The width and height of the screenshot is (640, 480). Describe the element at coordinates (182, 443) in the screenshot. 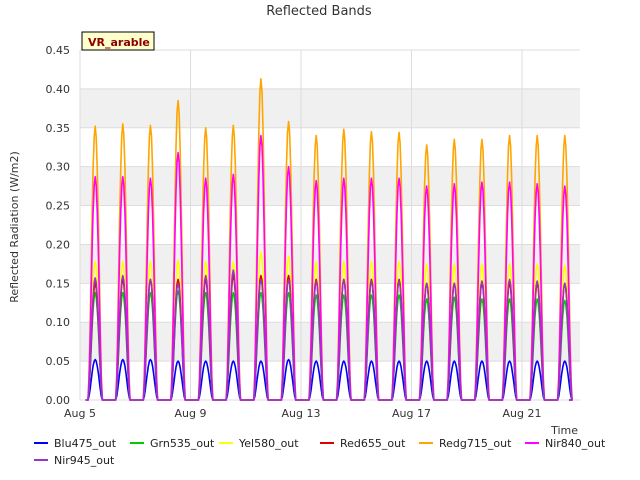

I see `legend-label: Grn535_out` at that location.